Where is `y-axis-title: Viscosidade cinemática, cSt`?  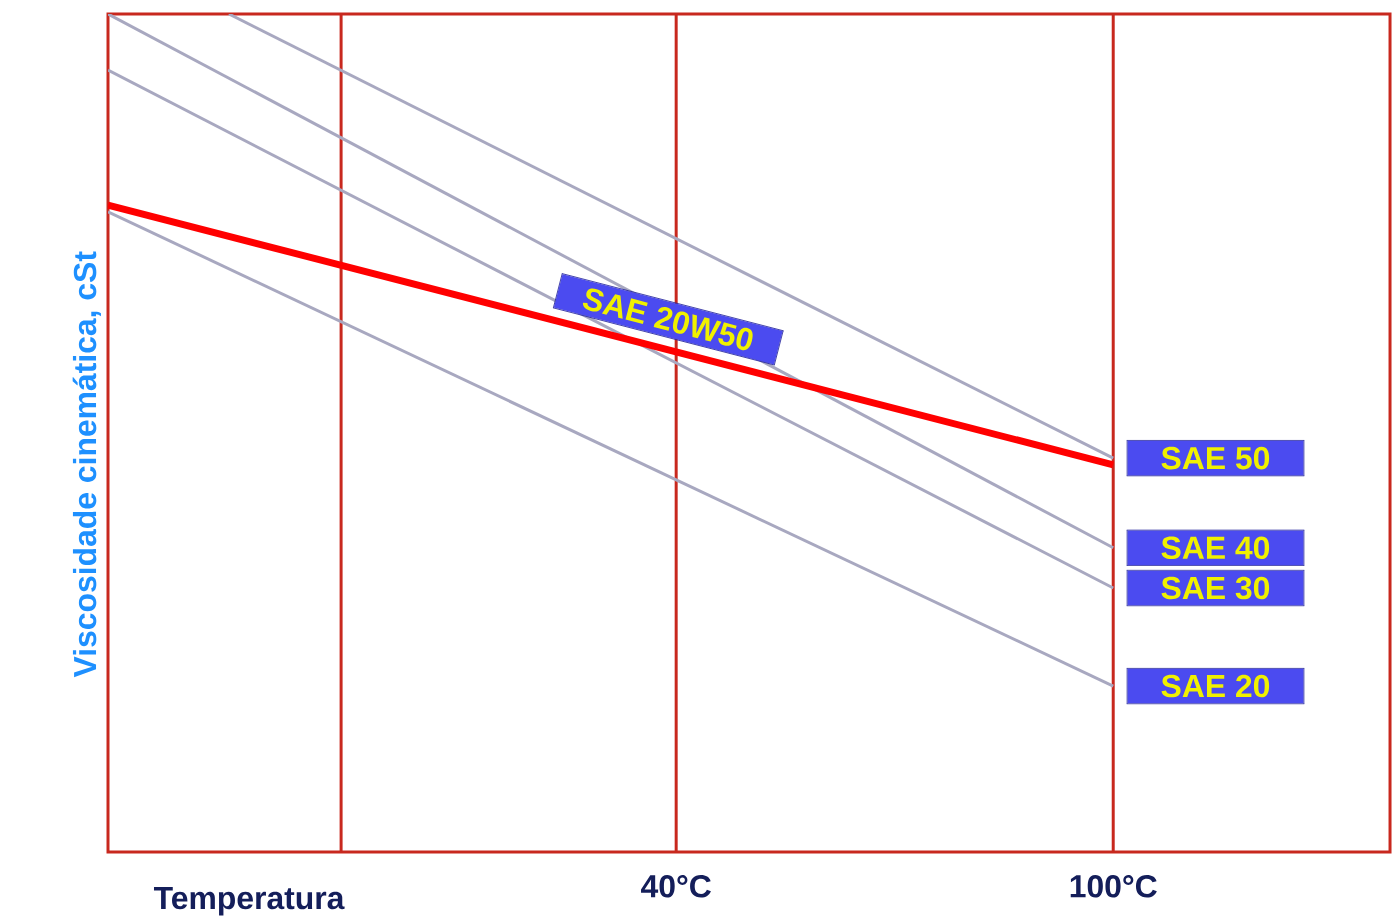
y-axis-title: Viscosidade cinemática, cSt is located at coordinates (86, 464).